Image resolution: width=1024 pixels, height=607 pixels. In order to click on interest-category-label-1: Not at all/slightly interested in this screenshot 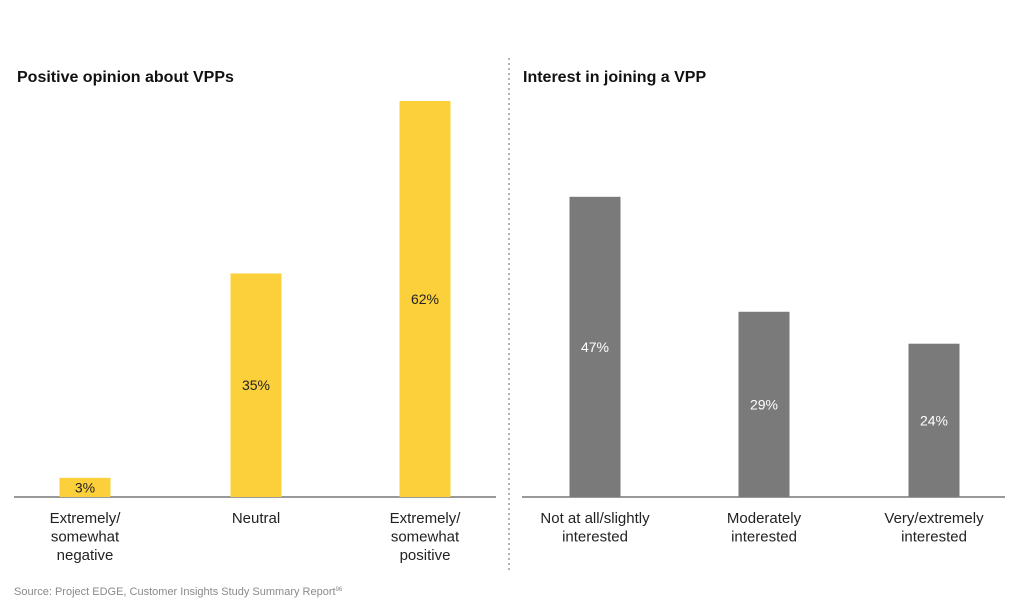, I will do `click(595, 528)`.